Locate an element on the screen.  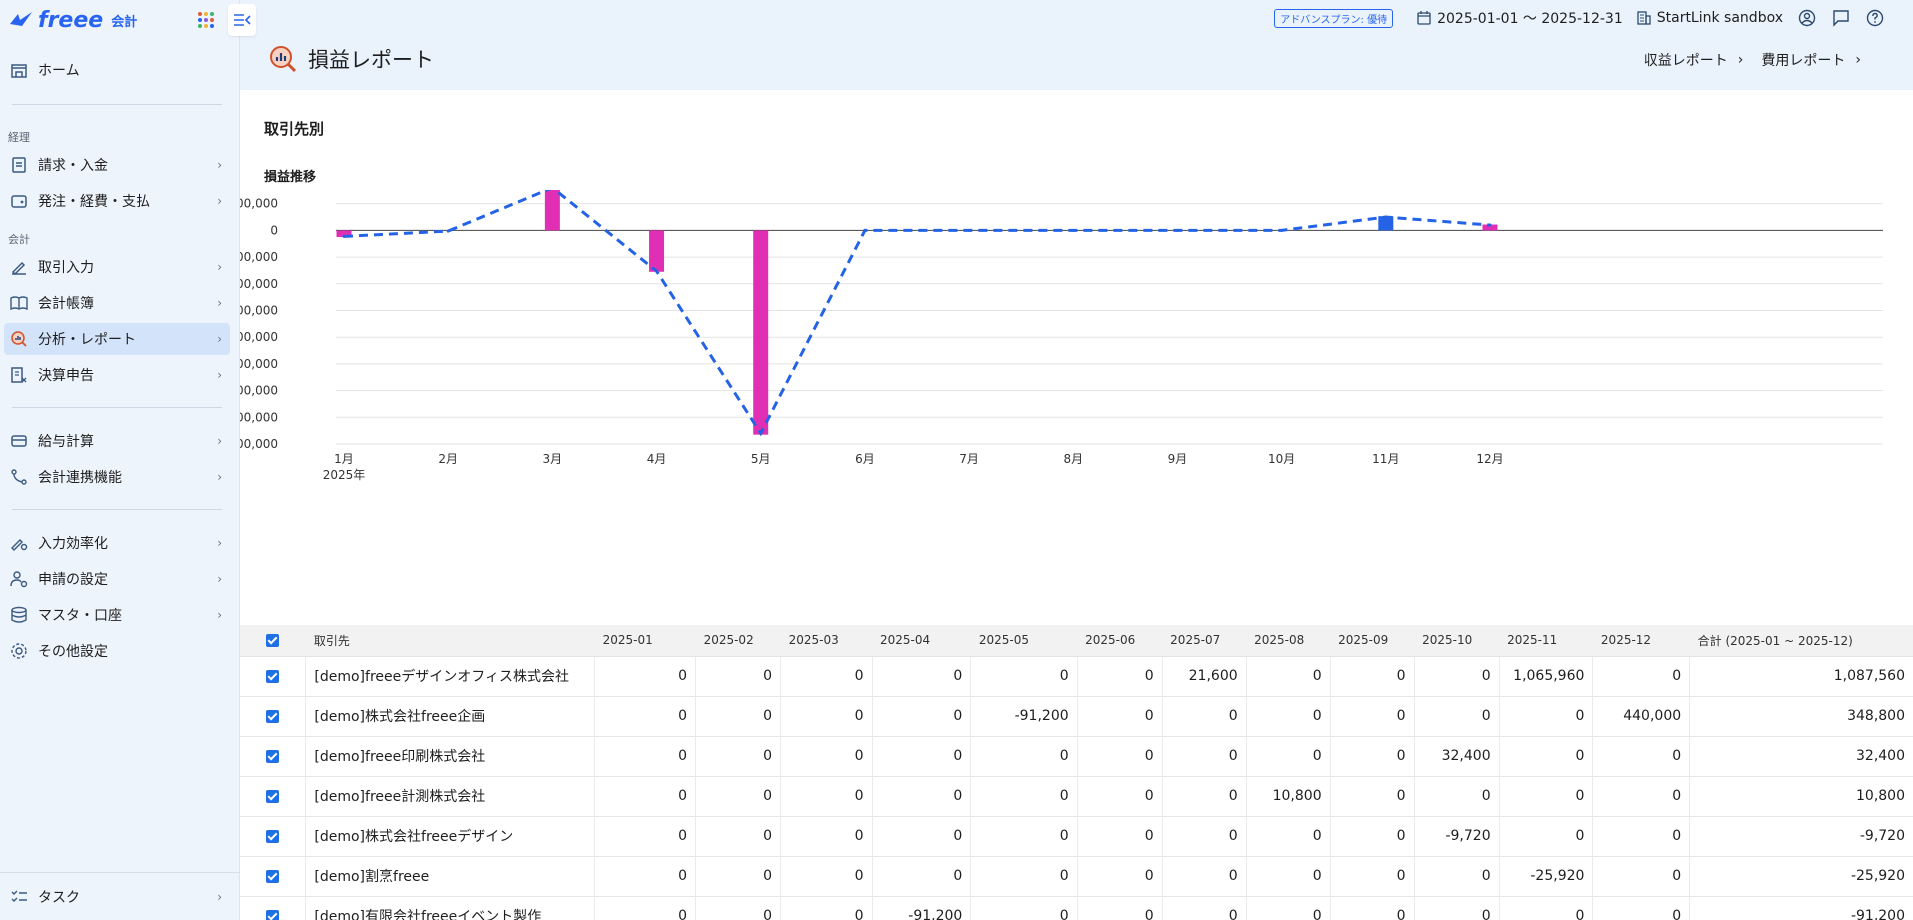
sidebar-item-integration: 会計連携機能 › is located at coordinates (117, 477).